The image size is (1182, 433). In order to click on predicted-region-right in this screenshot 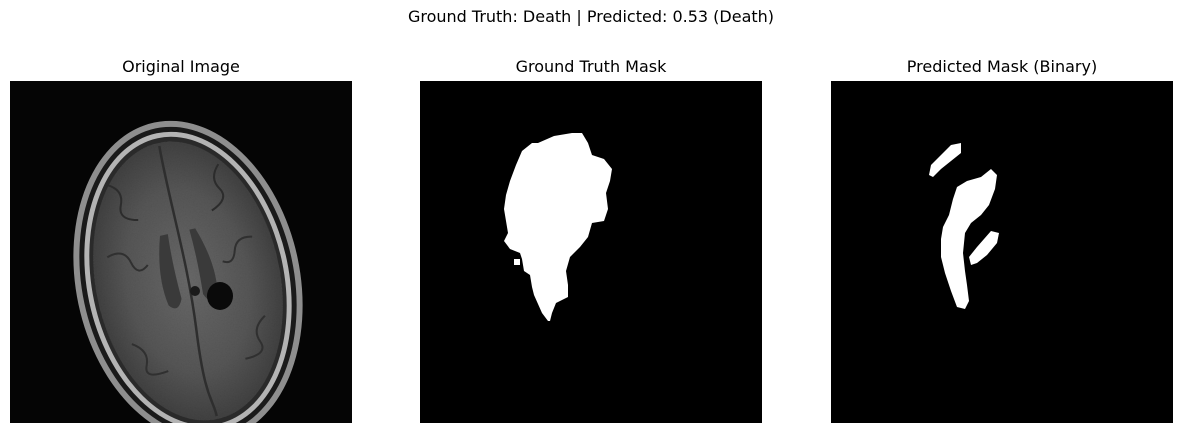, I will do `click(984, 248)`.